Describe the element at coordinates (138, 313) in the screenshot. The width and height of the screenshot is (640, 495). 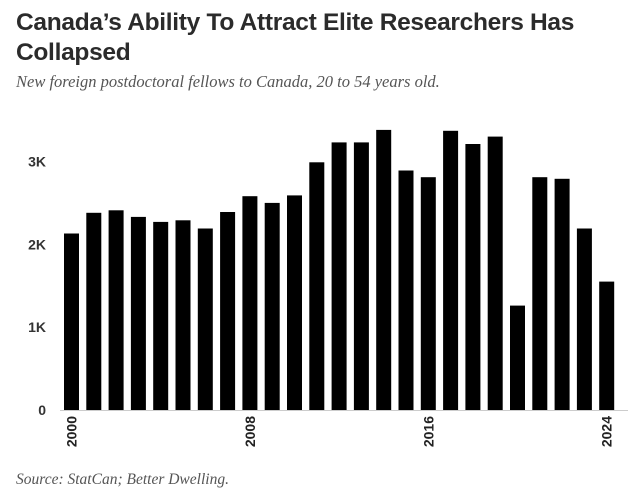
I see `bar-2003` at that location.